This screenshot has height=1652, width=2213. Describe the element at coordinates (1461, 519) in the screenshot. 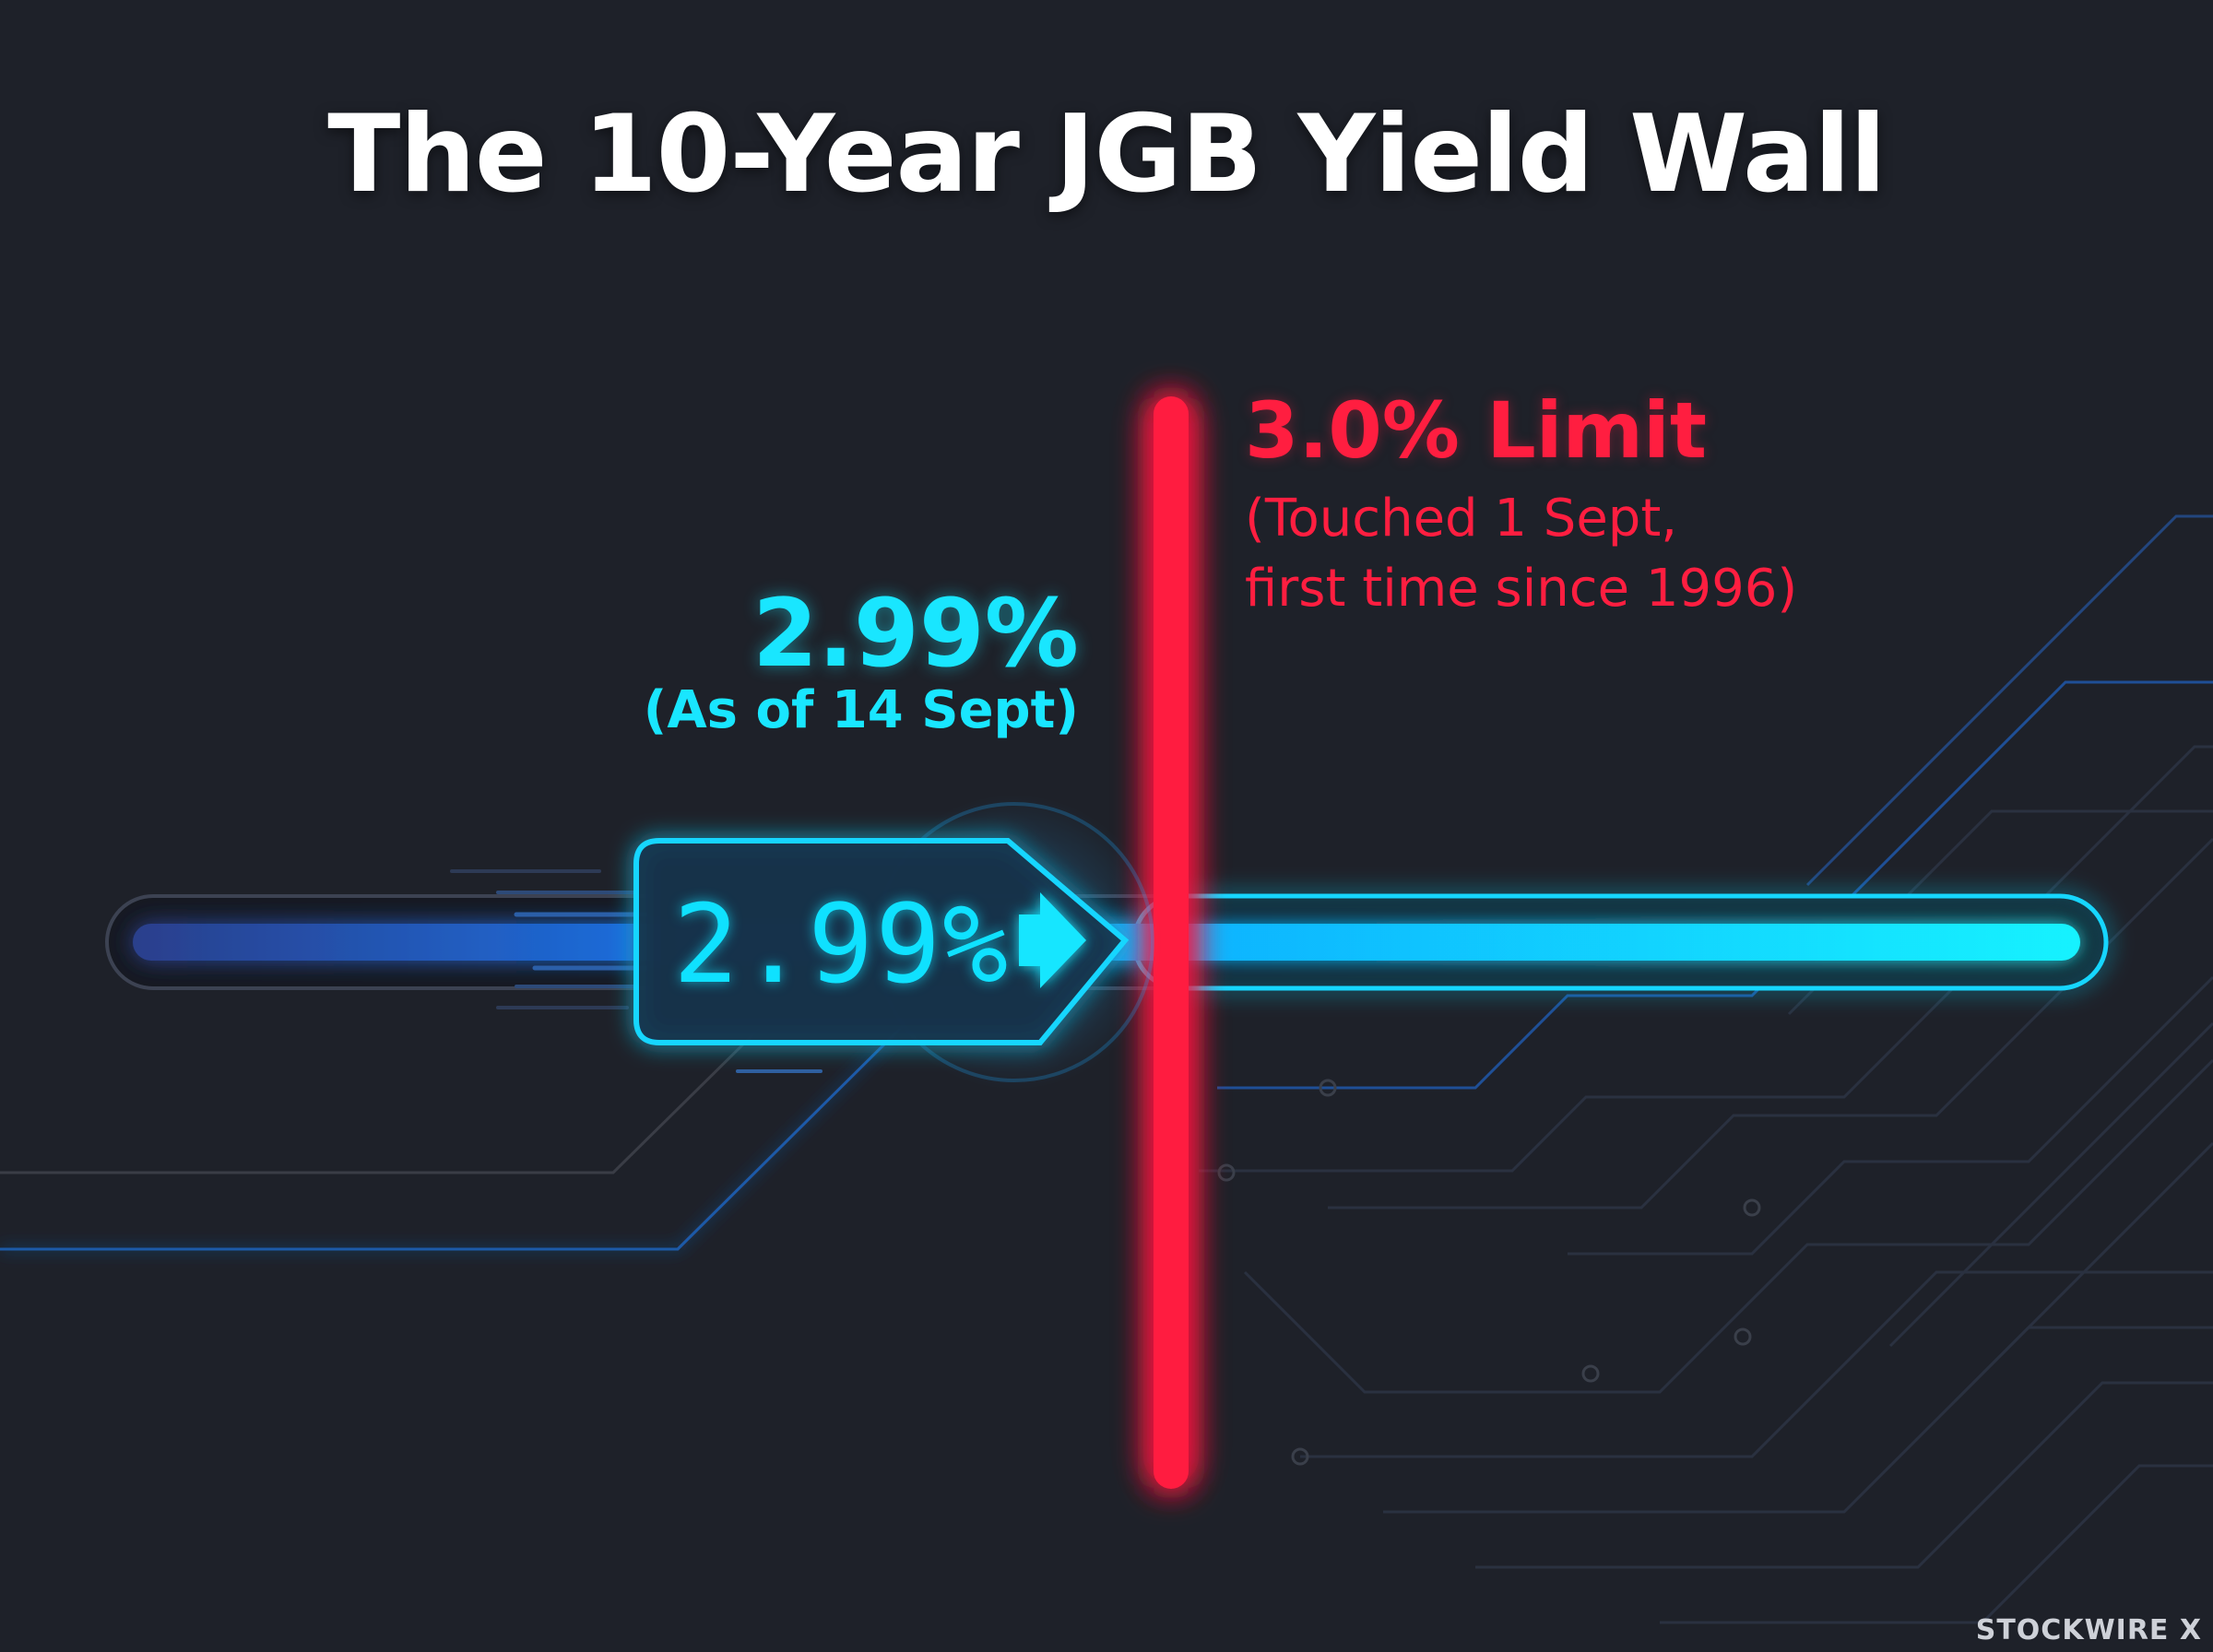

I see `limit-note-line-1: (Touched 1 Sept,` at that location.